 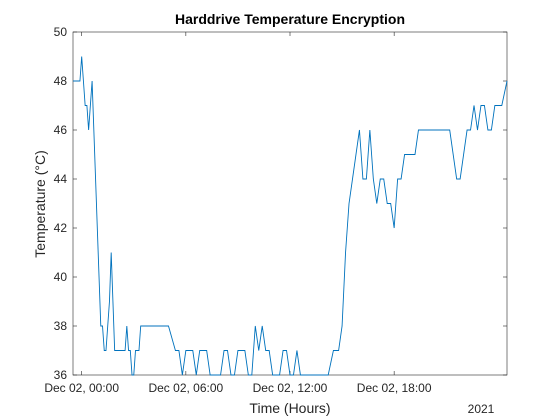 What do you see at coordinates (290, 19) in the screenshot?
I see `chart-title: Harddrive Temperature Encryption` at bounding box center [290, 19].